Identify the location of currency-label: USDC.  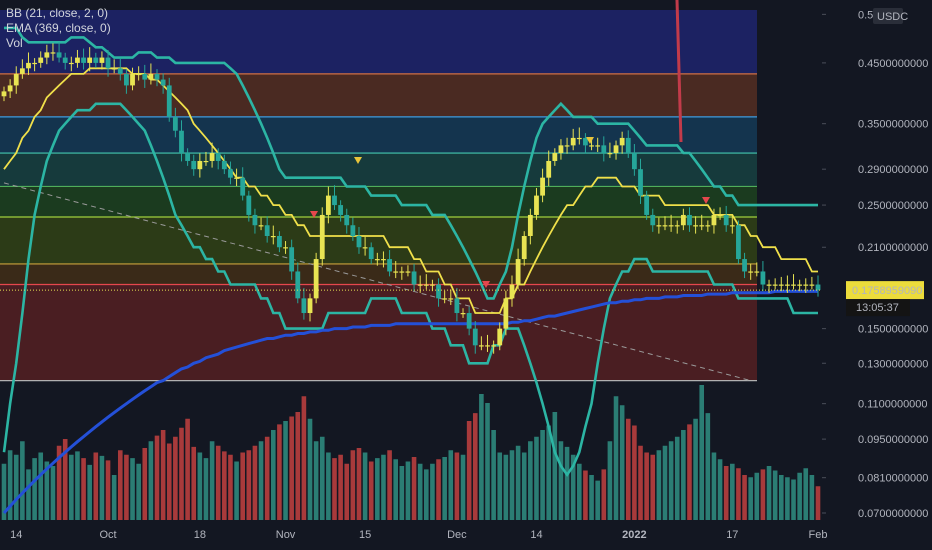
(892, 17).